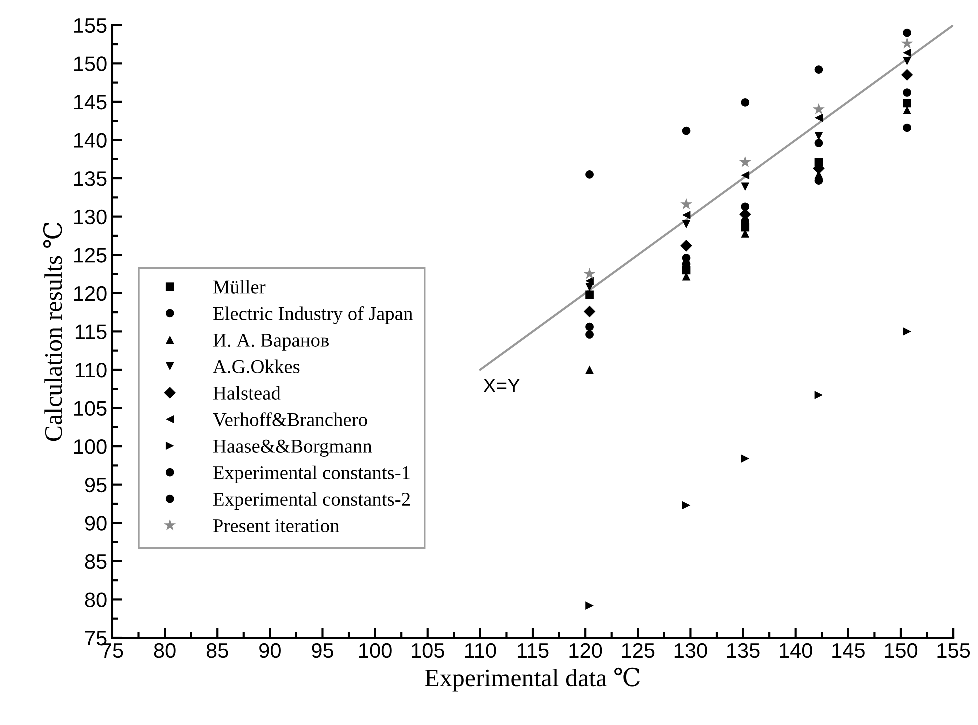 This screenshot has width=978, height=725. What do you see at coordinates (638, 650) in the screenshot?
I see `x-tick-label: 125` at bounding box center [638, 650].